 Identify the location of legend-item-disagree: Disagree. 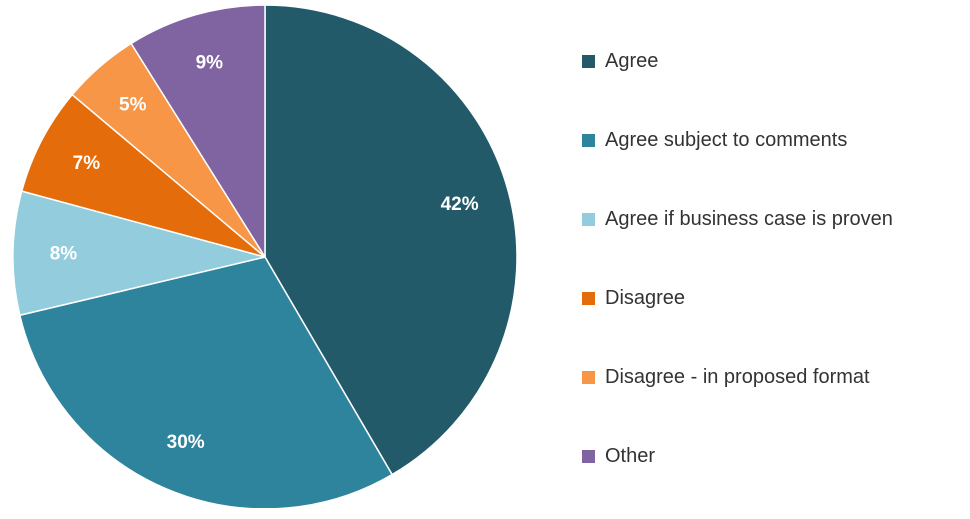
(737, 299).